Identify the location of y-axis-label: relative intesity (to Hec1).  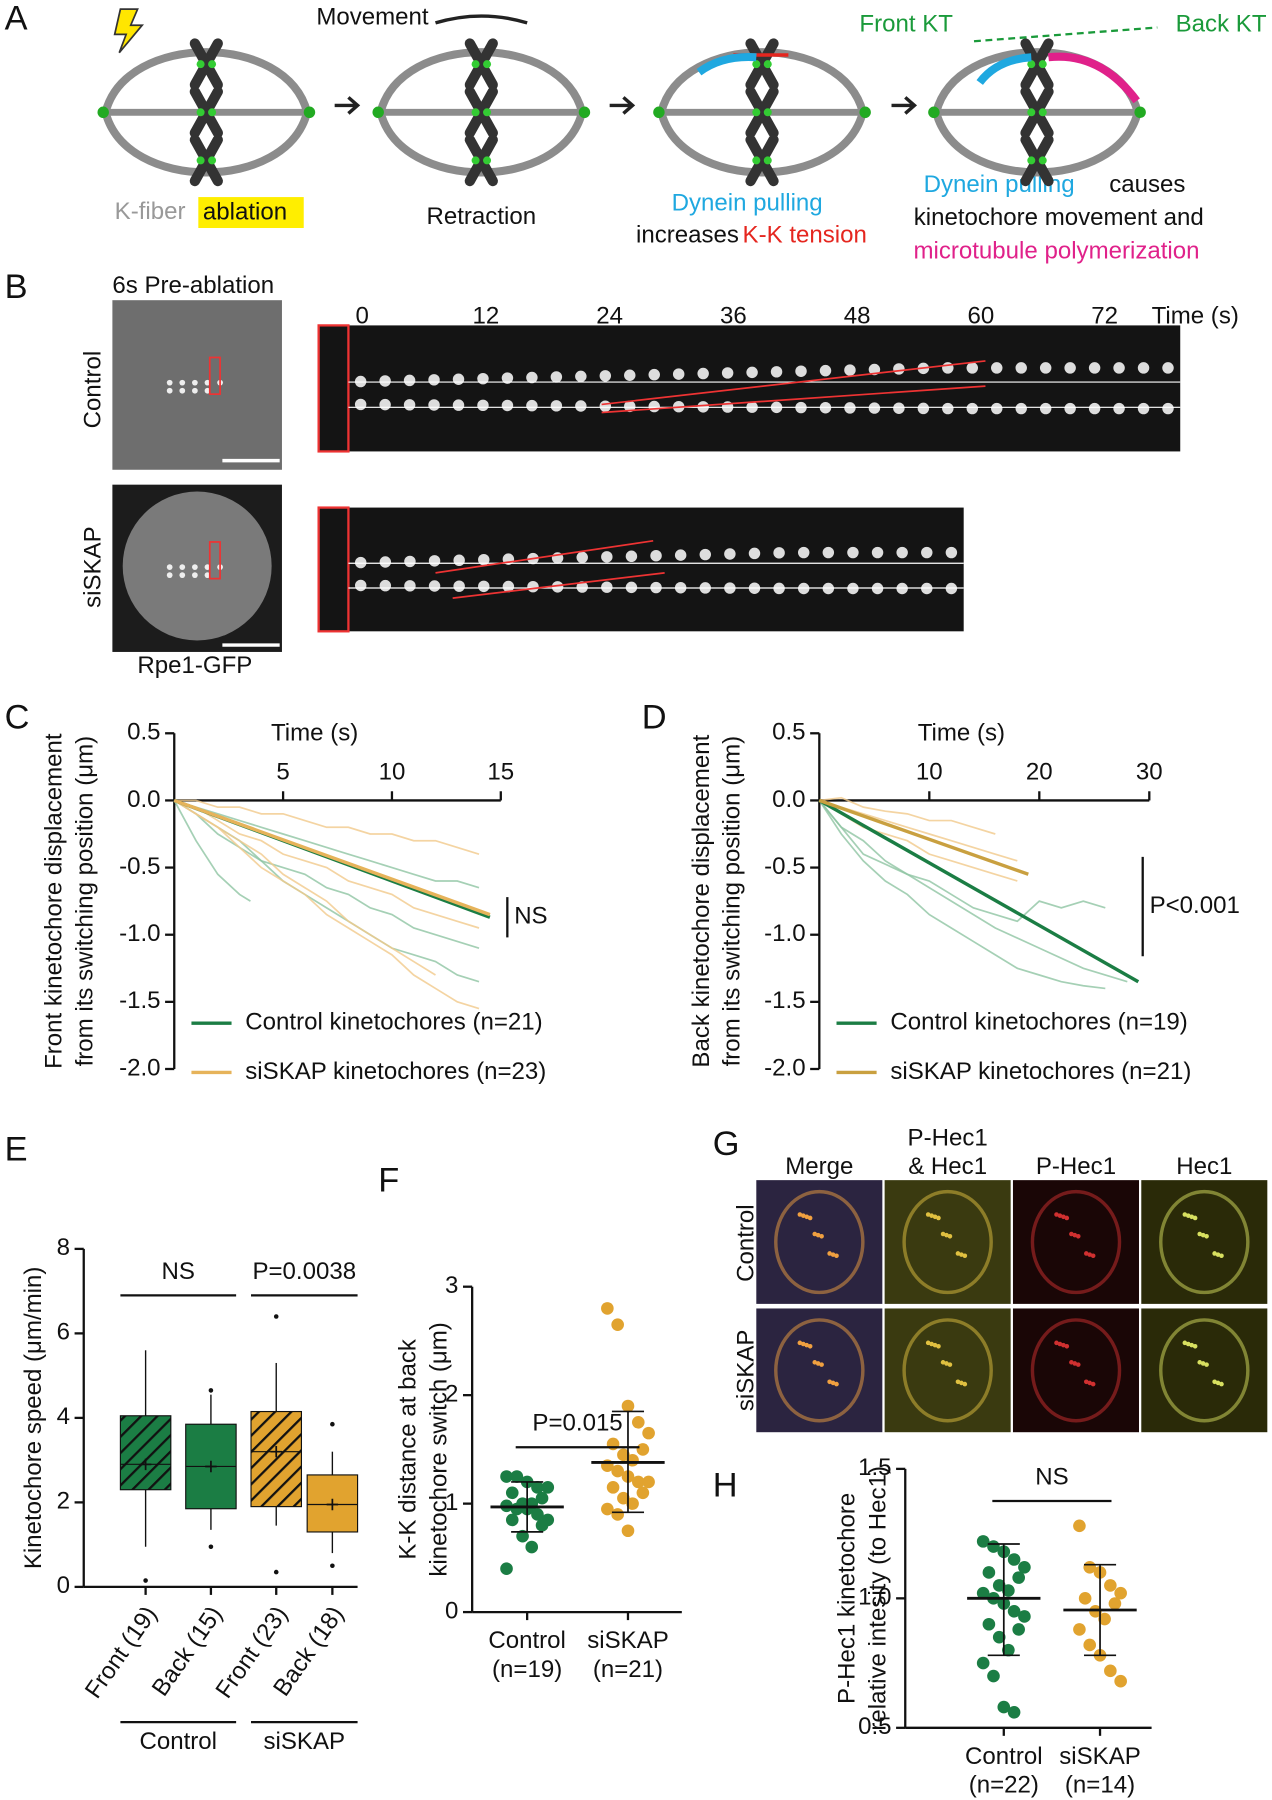
(877, 1598).